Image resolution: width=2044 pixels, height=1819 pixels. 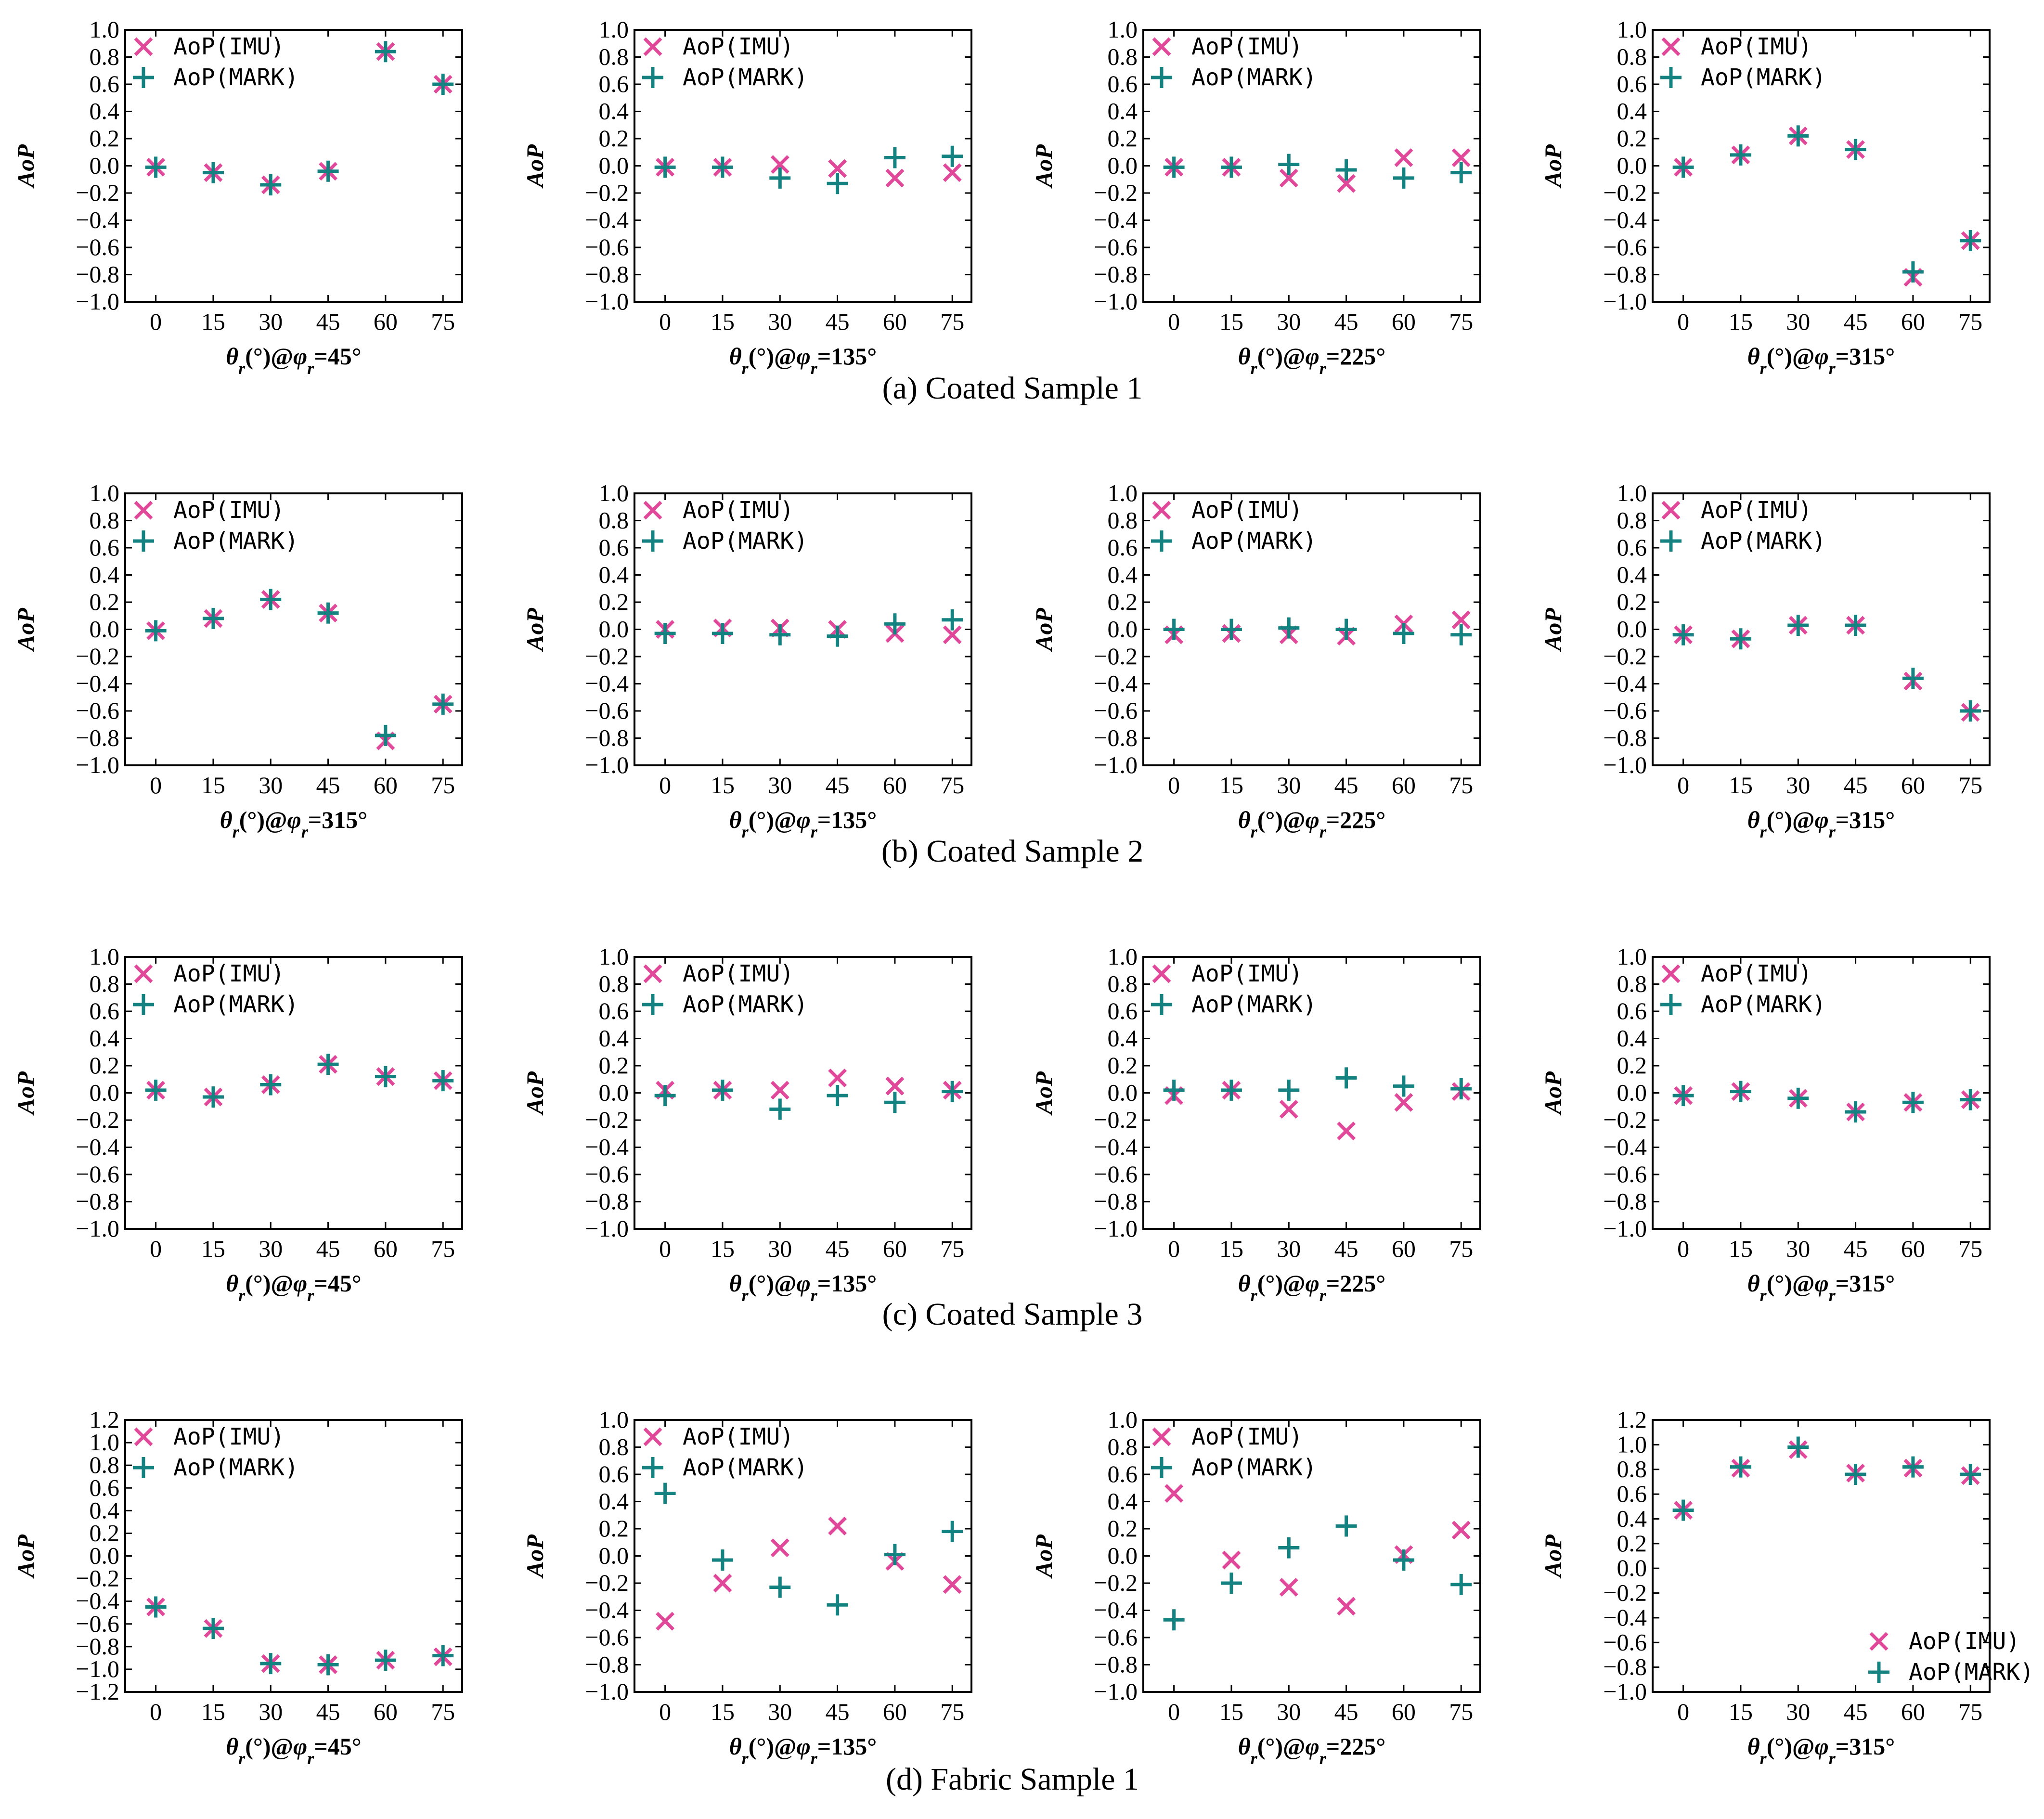 What do you see at coordinates (1821, 1287) in the screenshot?
I see `x-axis-label: θr(°)@φr=315°` at bounding box center [1821, 1287].